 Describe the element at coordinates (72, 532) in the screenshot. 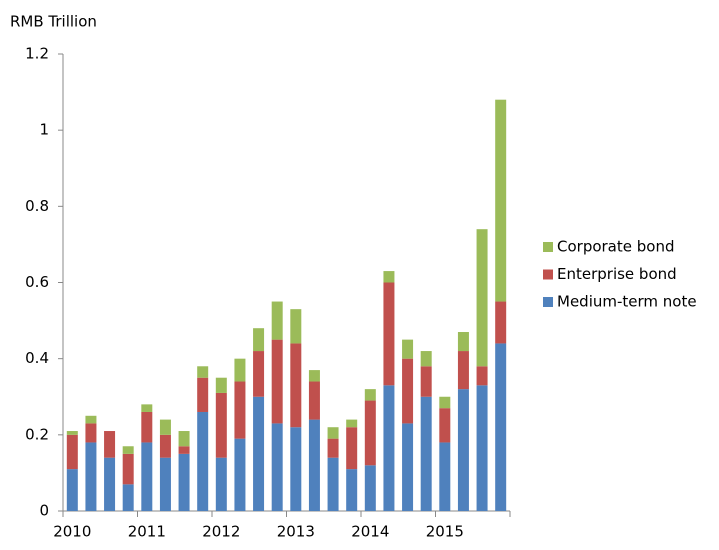

I see `x-tick-label: 2010` at that location.